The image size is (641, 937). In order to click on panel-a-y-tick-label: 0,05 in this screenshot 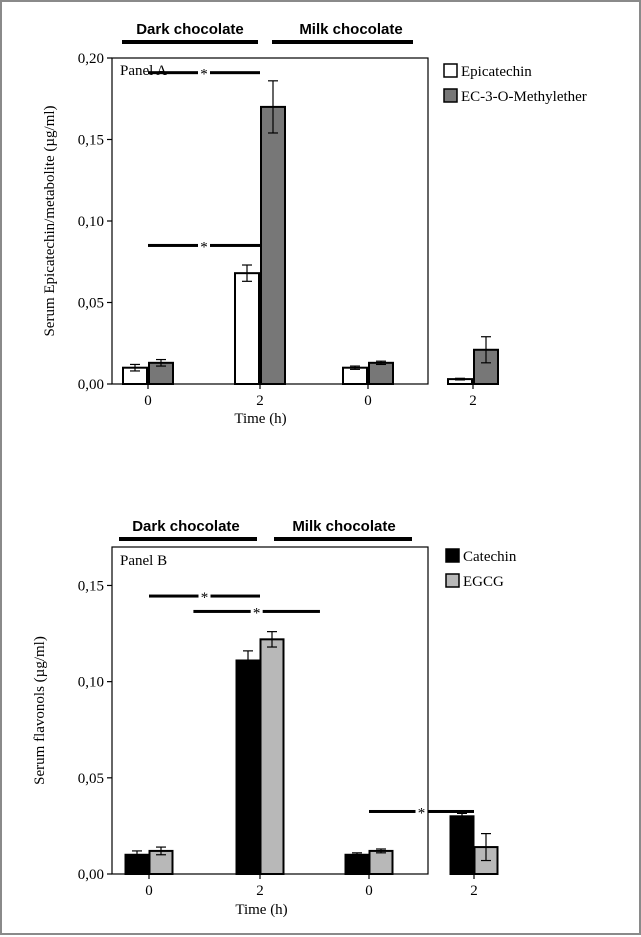, I will do `click(91, 304)`.